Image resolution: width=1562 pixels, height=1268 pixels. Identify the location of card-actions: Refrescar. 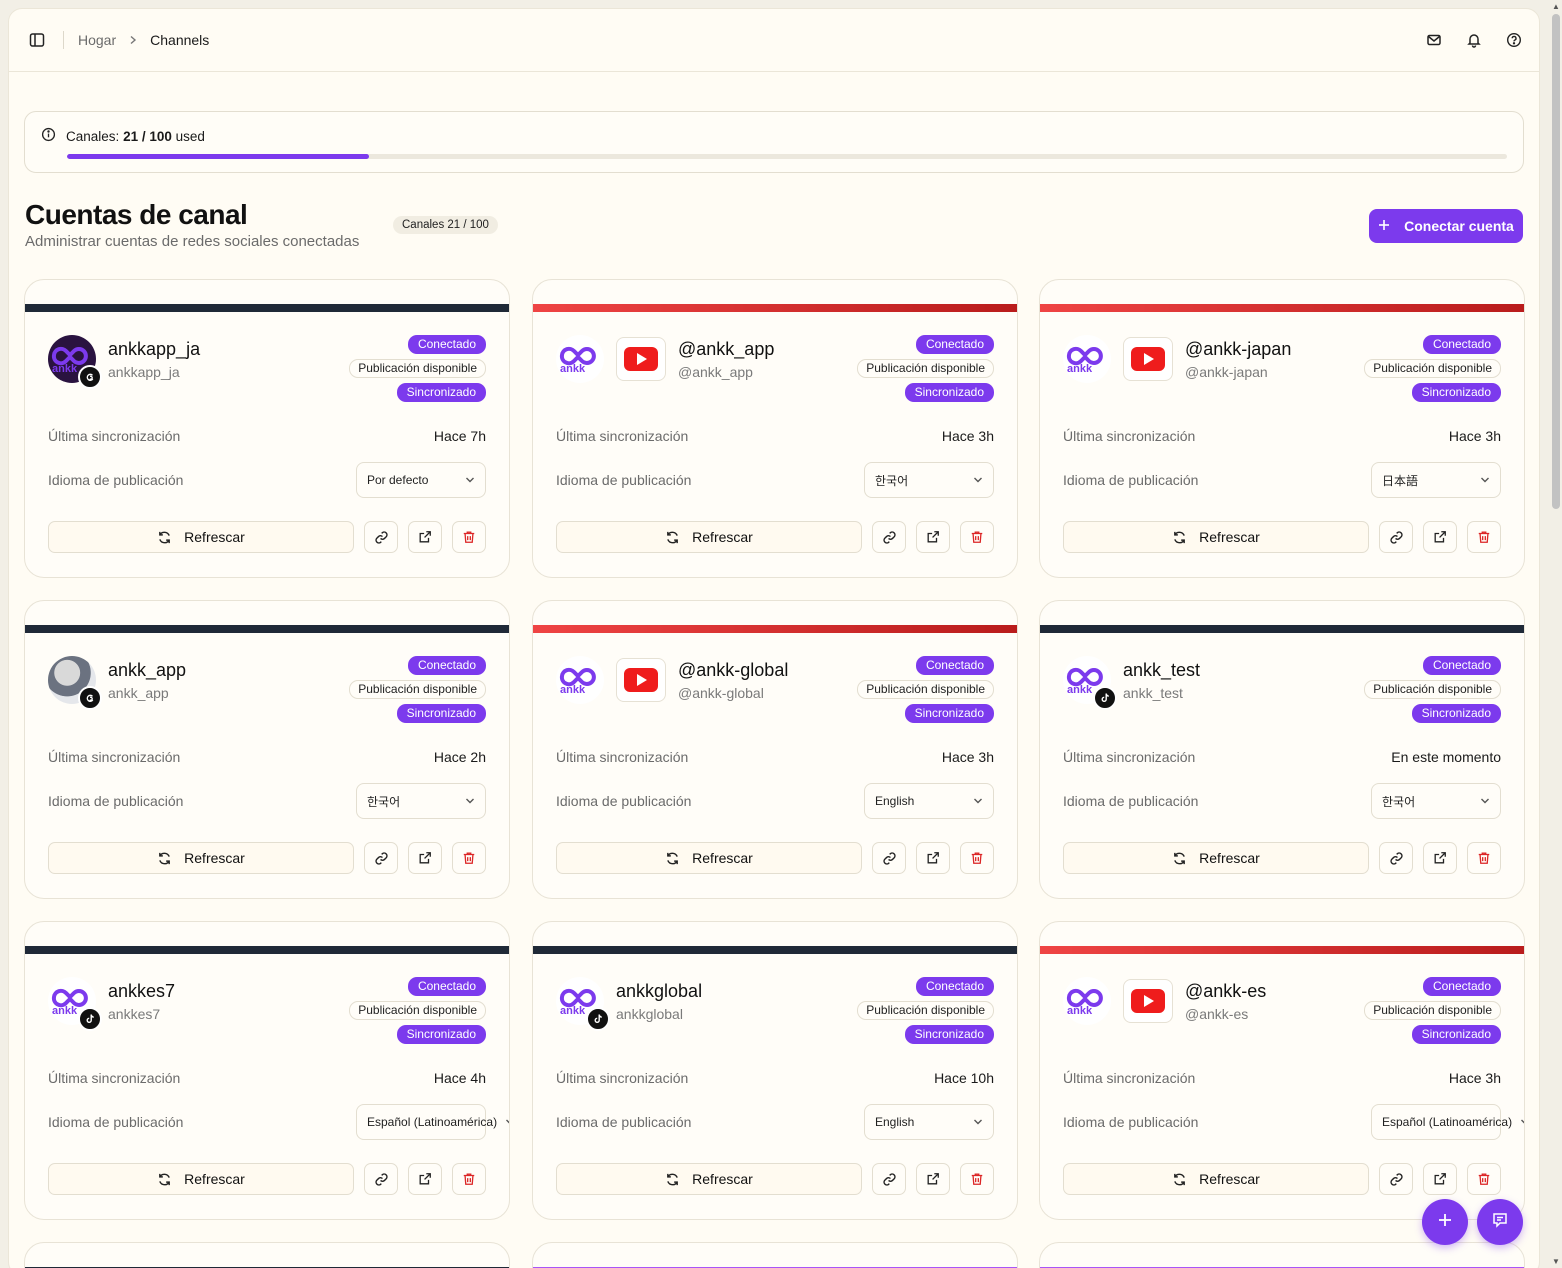
(1282, 858).